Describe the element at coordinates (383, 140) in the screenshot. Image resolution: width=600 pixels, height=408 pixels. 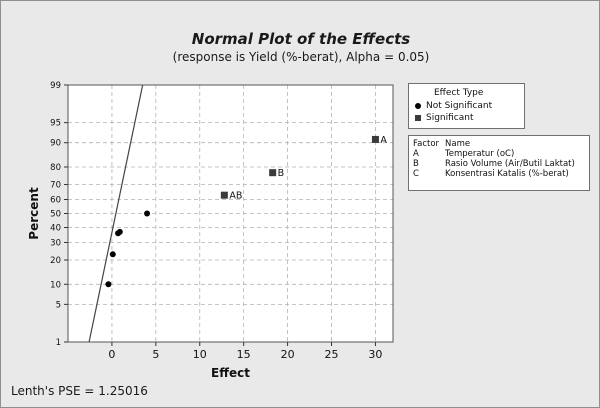
I see `effect-point-label: A` at that location.